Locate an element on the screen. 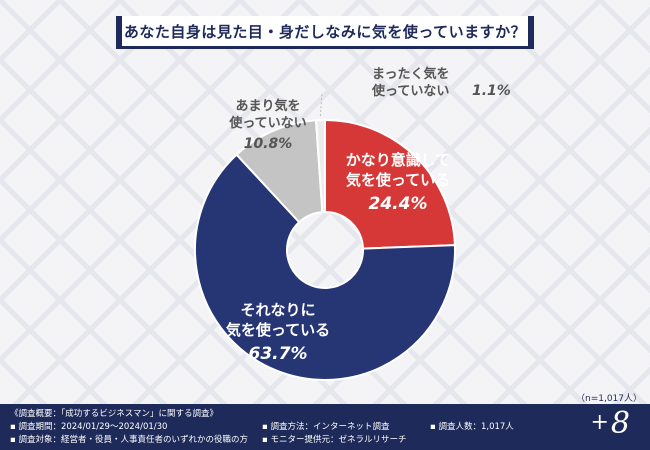  label-very-conscious-line: かなり意識して is located at coordinates (398, 160).